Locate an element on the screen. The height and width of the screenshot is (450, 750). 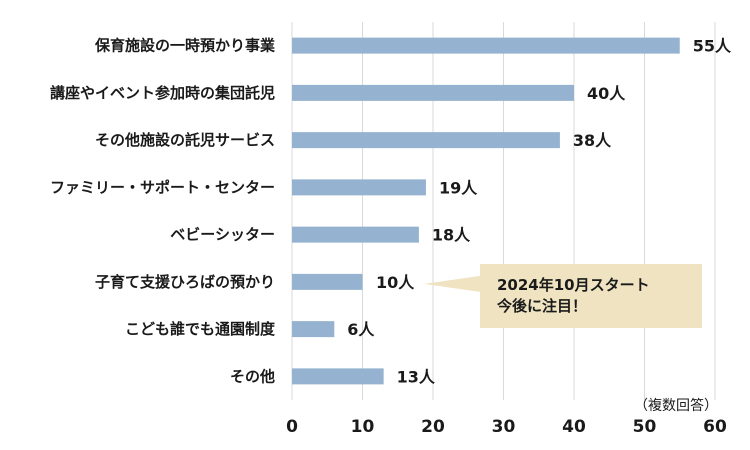
category-label: 子育て支援ひろばの預かり is located at coordinates (185, 282).